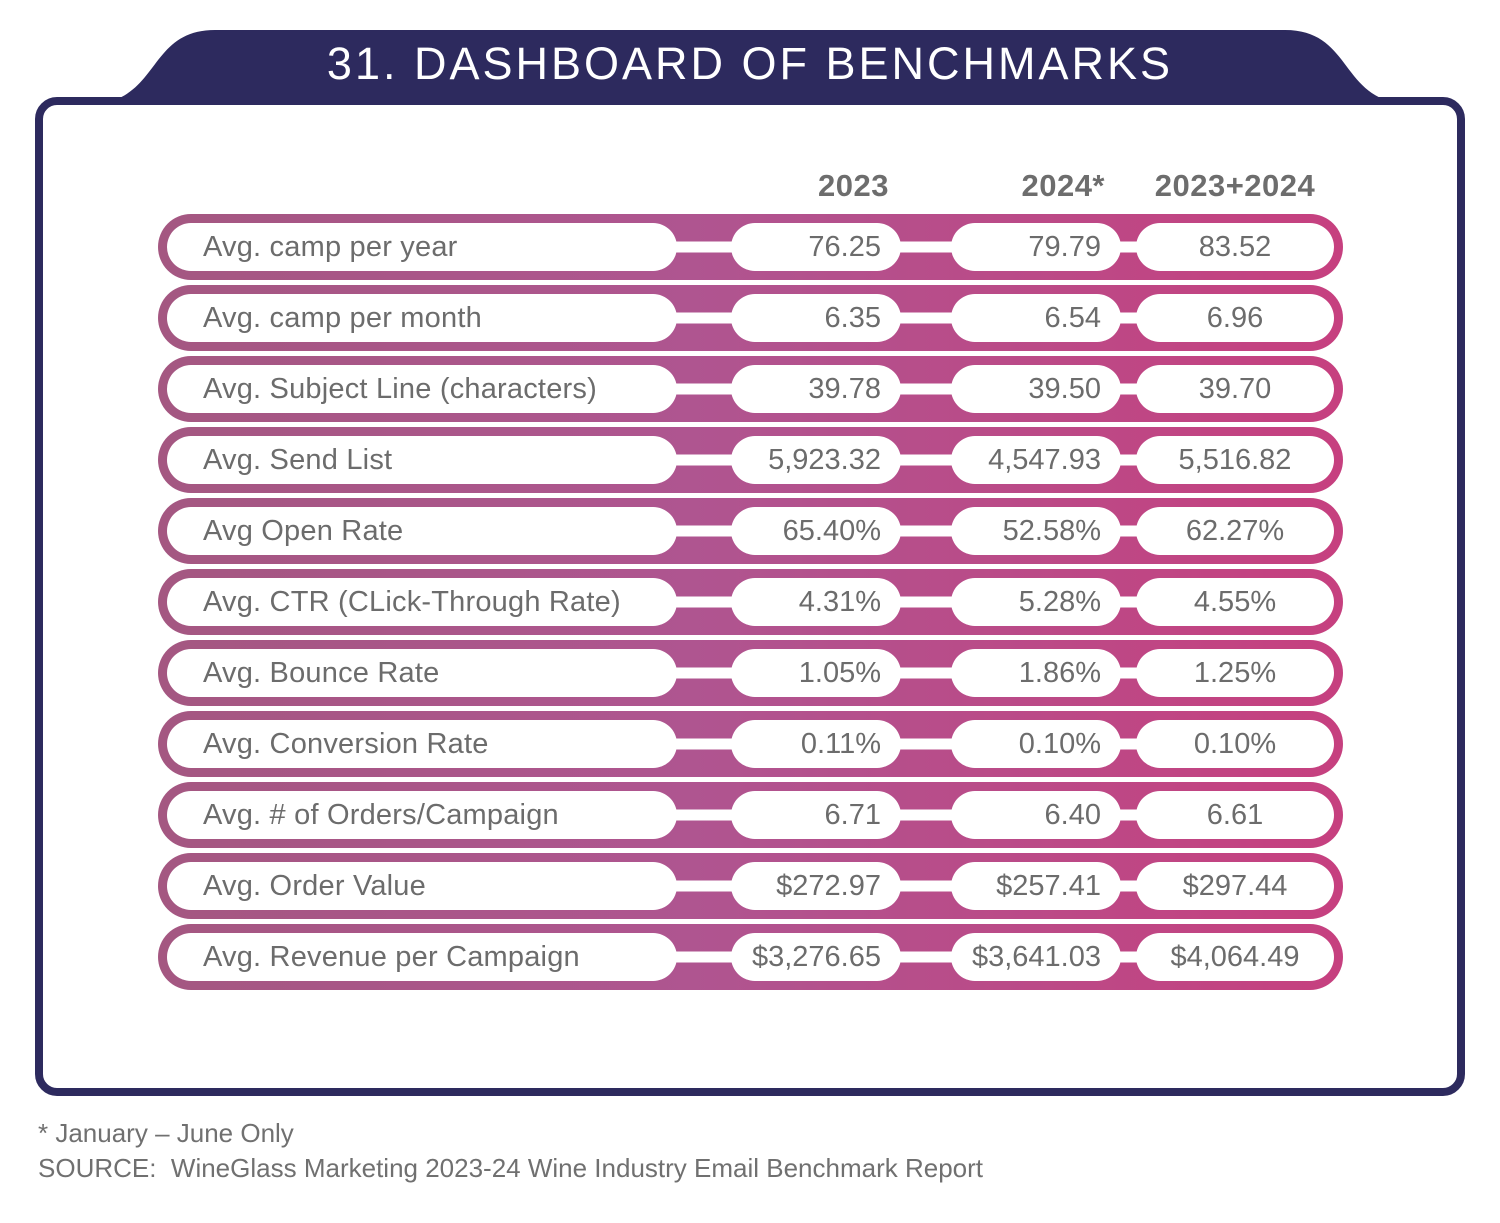 This screenshot has width=1500, height=1223. I want to click on metric-label: Avg. Conversion Rate, so click(422, 744).